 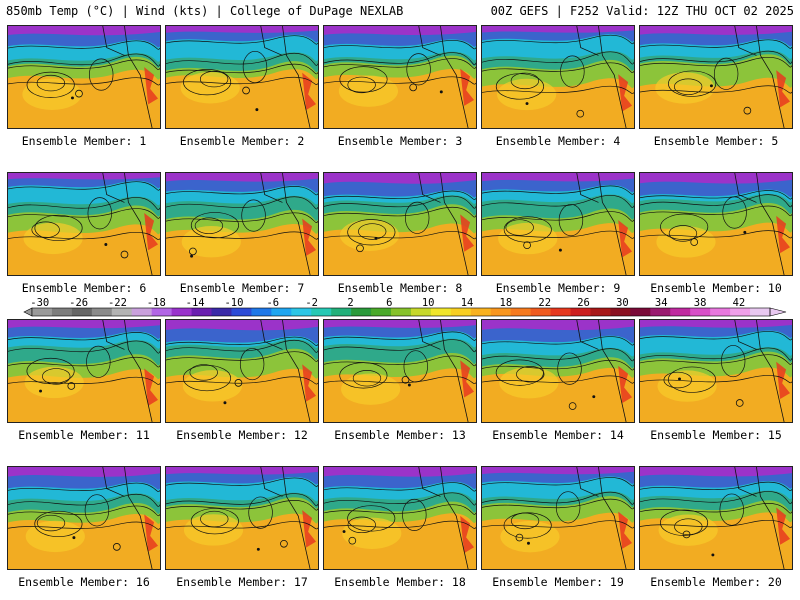 What do you see at coordinates (558, 141) in the screenshot?
I see `member-caption: Ensemble Member: 4` at bounding box center [558, 141].